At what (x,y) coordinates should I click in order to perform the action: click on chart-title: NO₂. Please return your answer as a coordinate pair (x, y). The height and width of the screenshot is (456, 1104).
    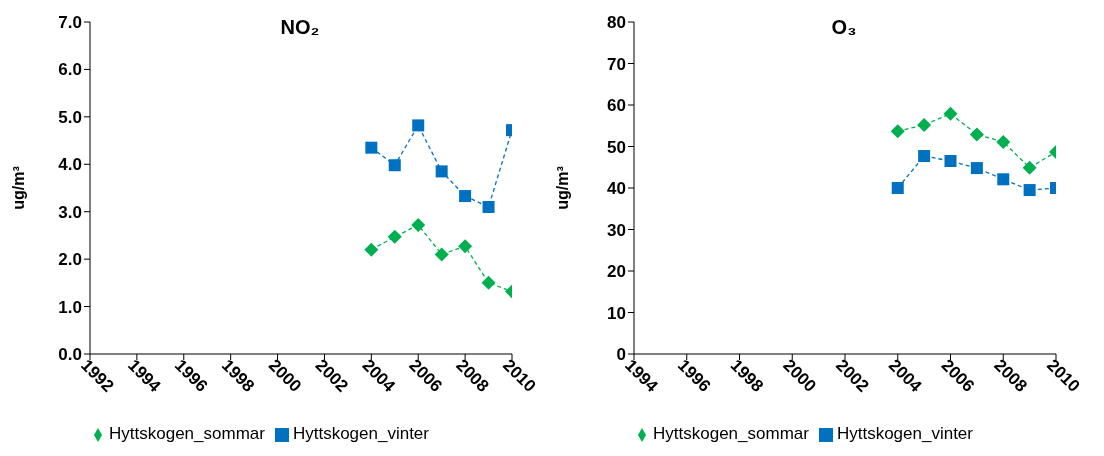
    Looking at the image, I should click on (300, 27).